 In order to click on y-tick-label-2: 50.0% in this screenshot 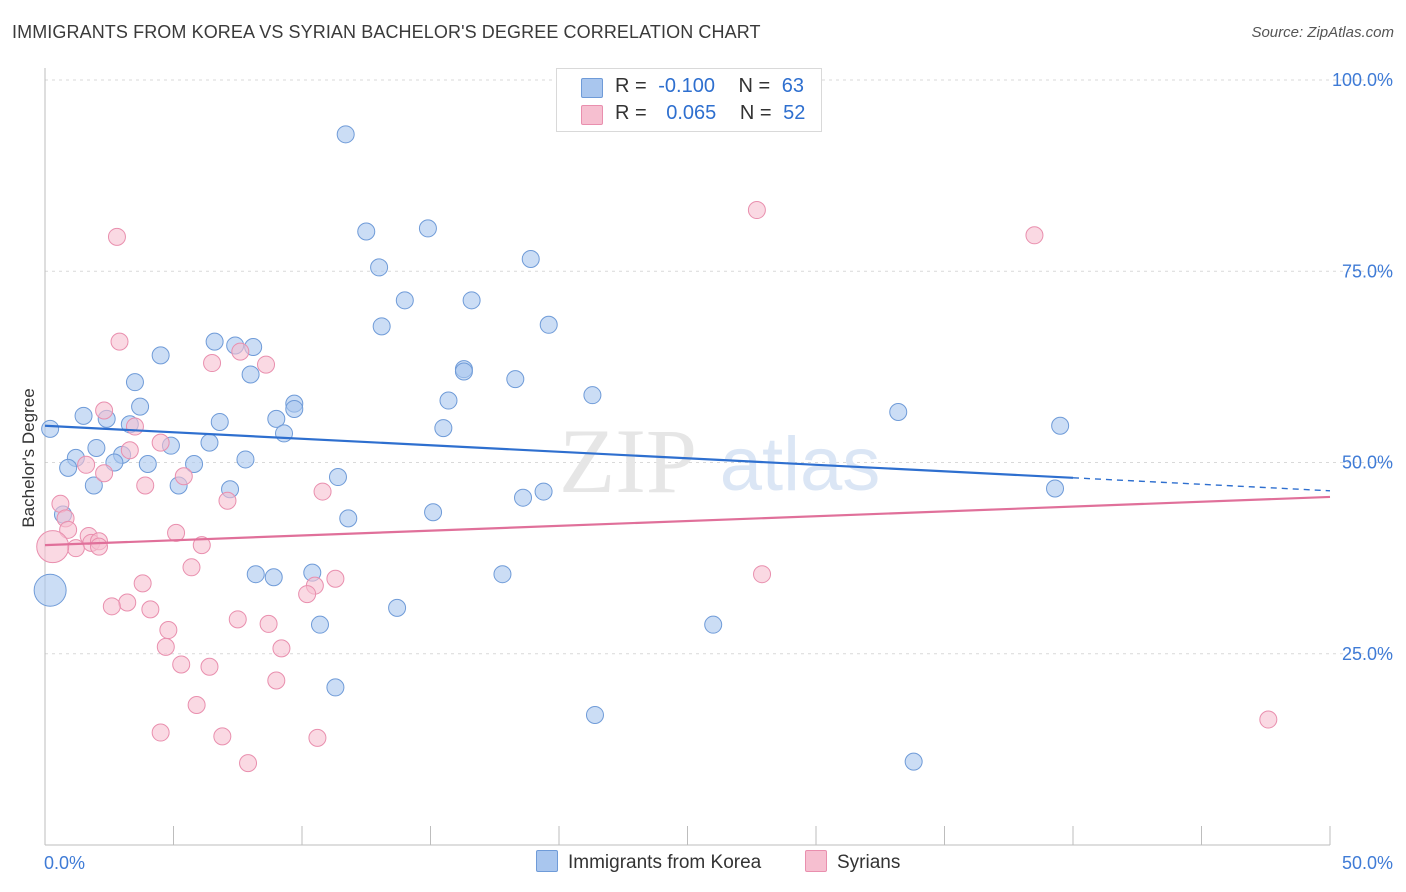, I will do `click(1367, 463)`.